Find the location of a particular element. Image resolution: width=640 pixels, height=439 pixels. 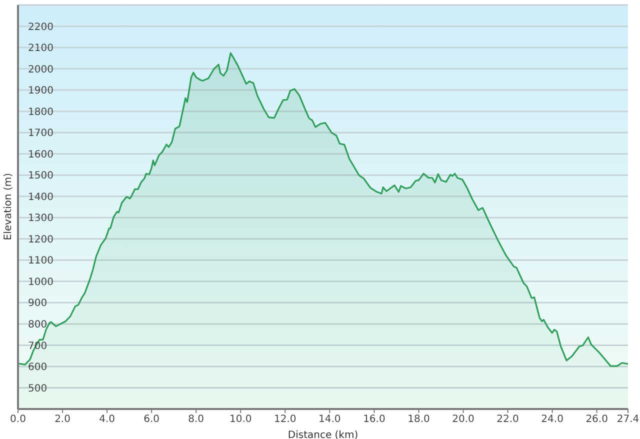

x-tick-label: 6.0 is located at coordinates (152, 420).